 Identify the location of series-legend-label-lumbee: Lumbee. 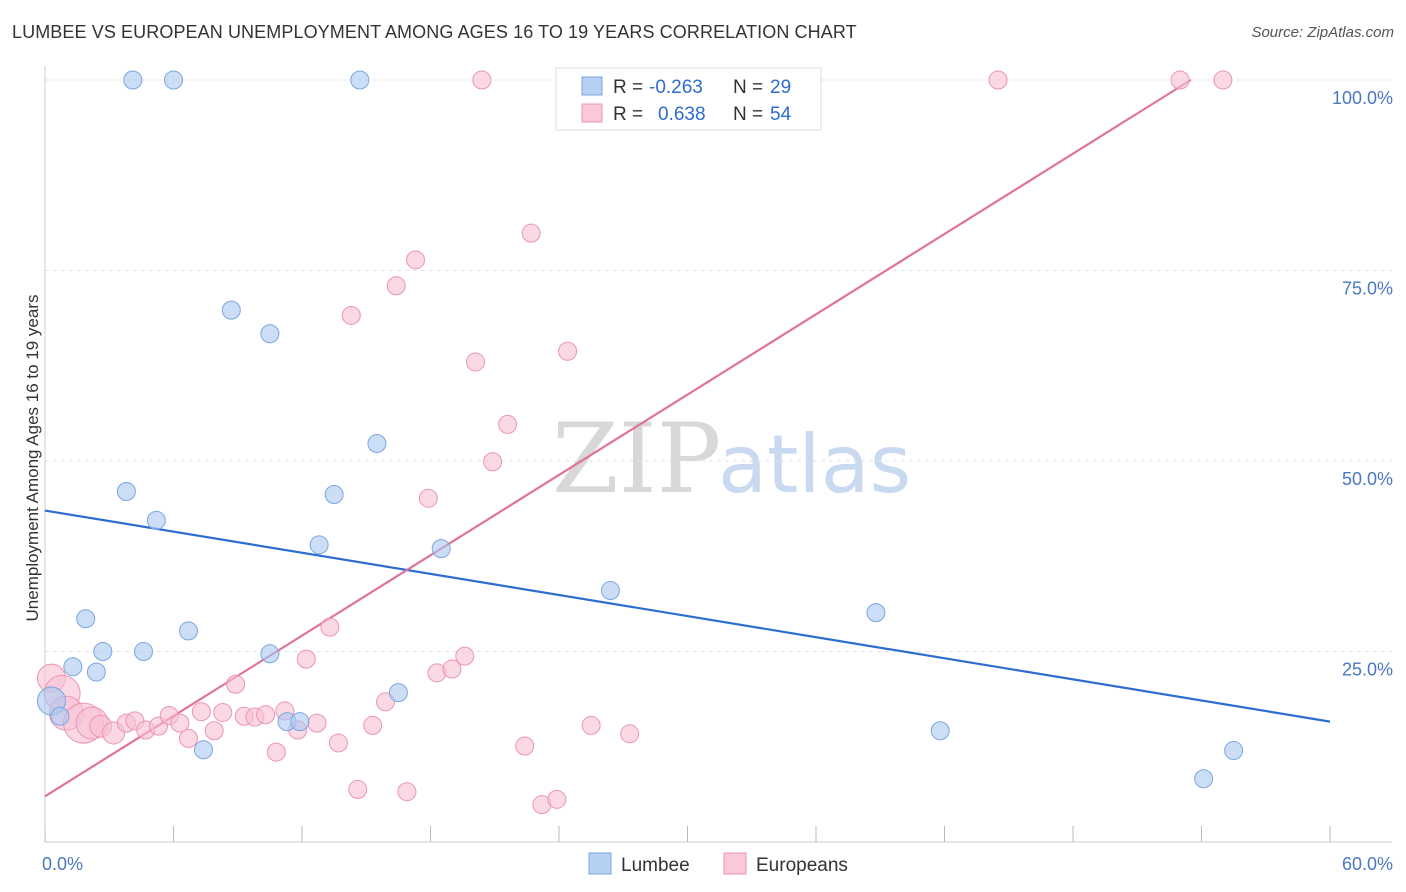
(655, 865).